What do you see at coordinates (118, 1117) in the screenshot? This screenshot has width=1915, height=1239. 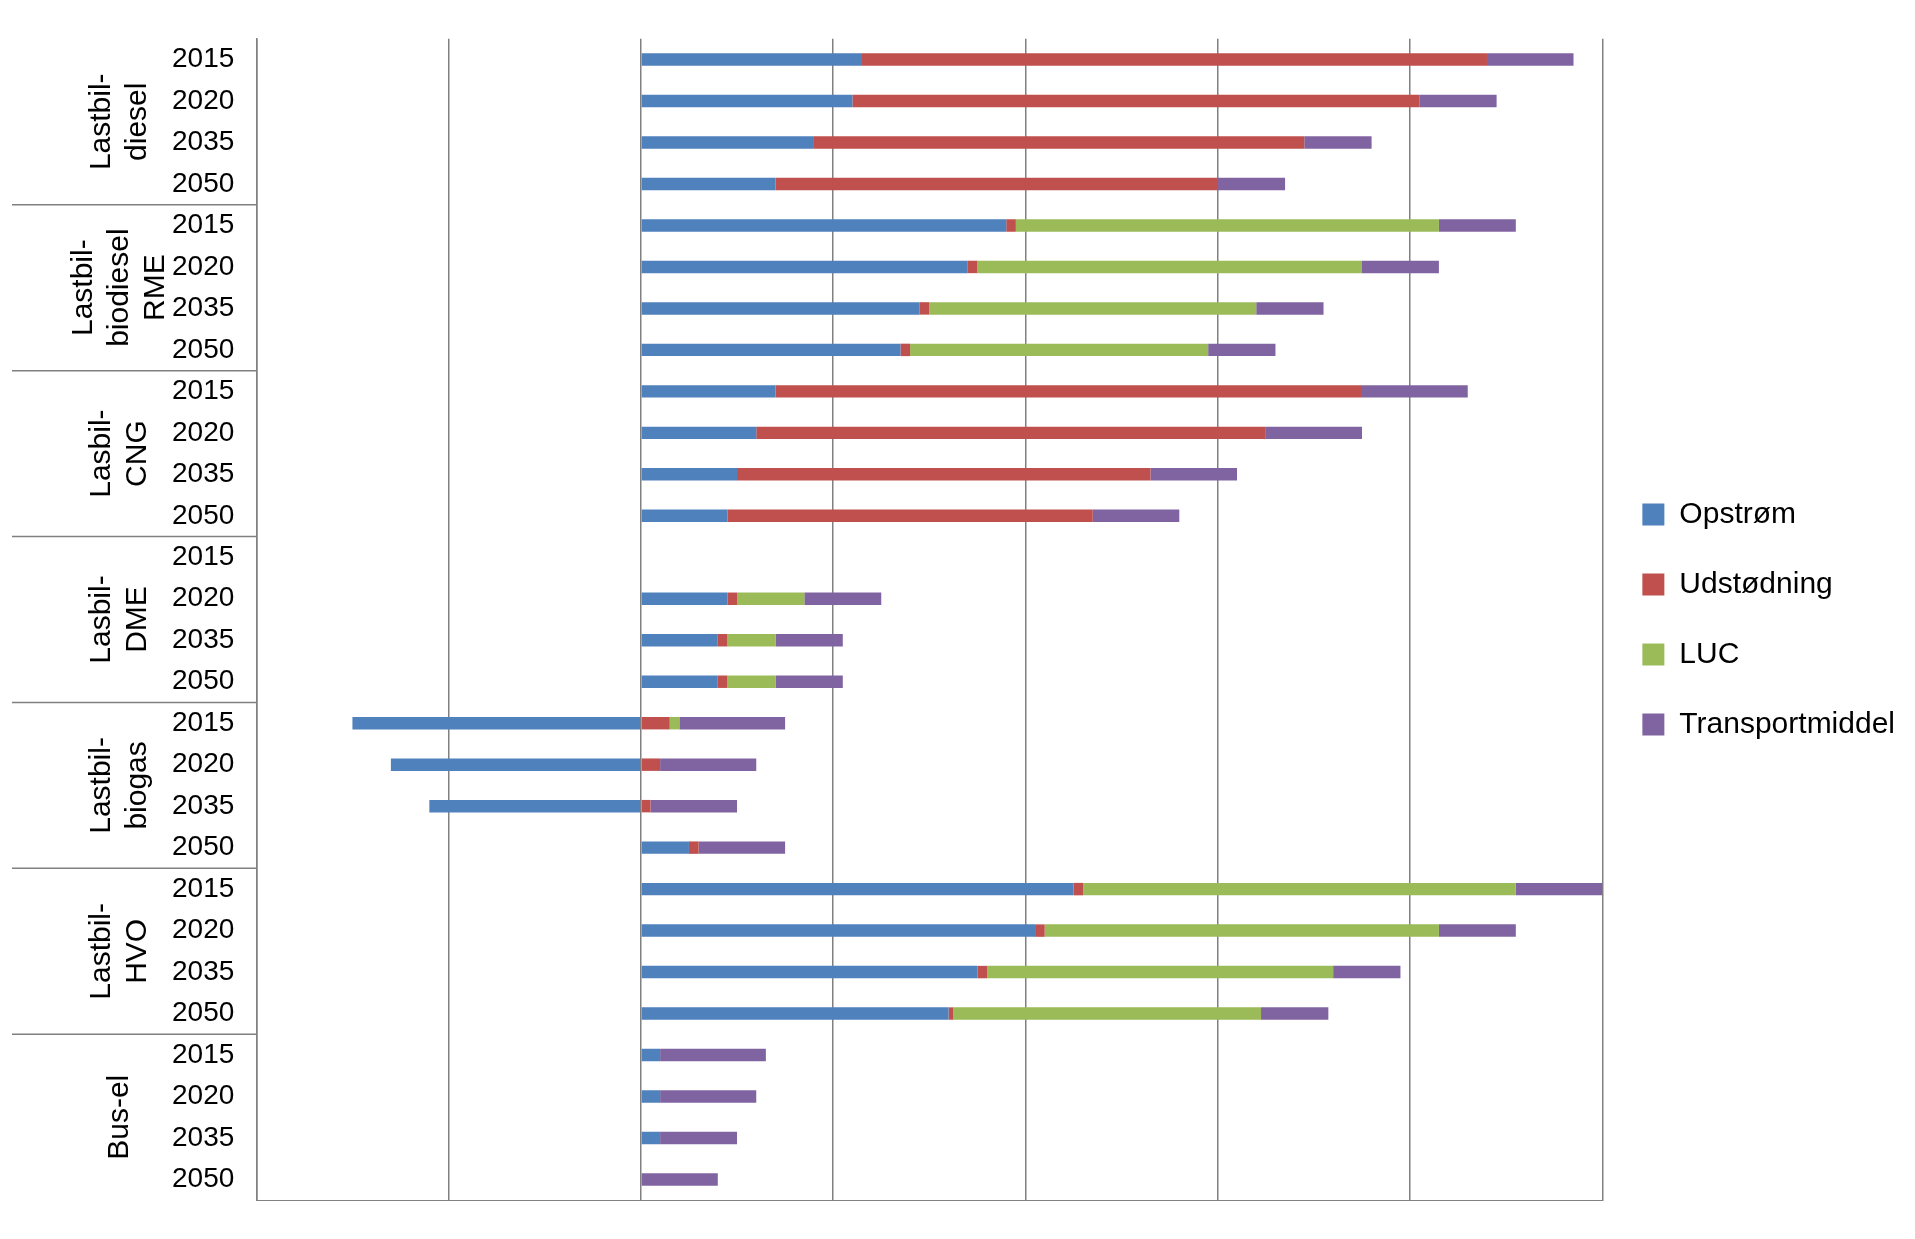 I see `text: Bus-el` at bounding box center [118, 1117].